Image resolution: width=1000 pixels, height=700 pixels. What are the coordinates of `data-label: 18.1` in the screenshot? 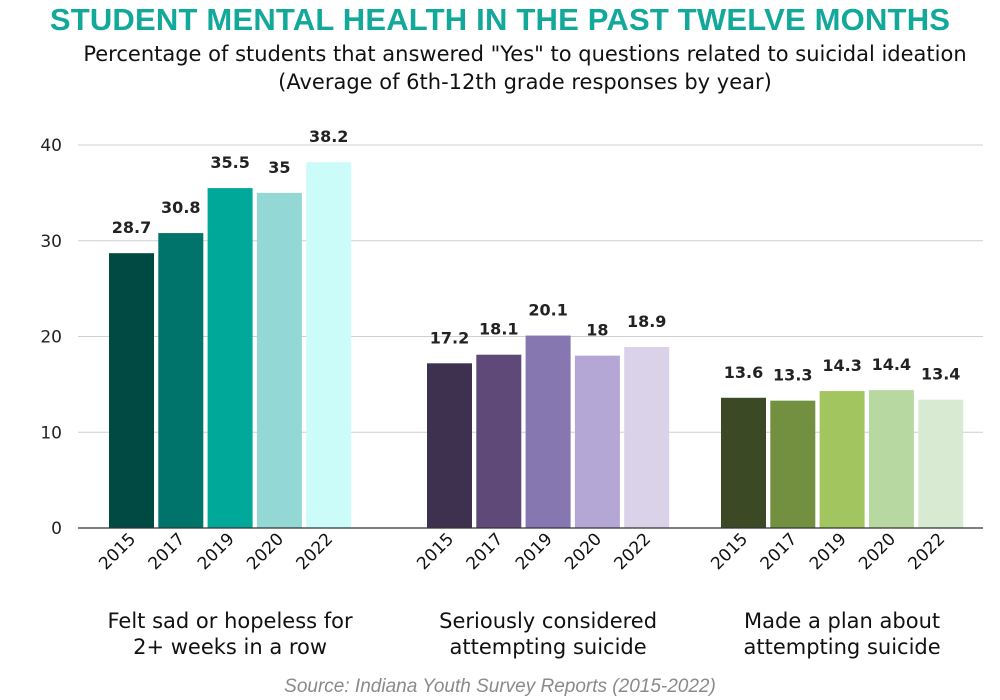 It's located at (498, 329).